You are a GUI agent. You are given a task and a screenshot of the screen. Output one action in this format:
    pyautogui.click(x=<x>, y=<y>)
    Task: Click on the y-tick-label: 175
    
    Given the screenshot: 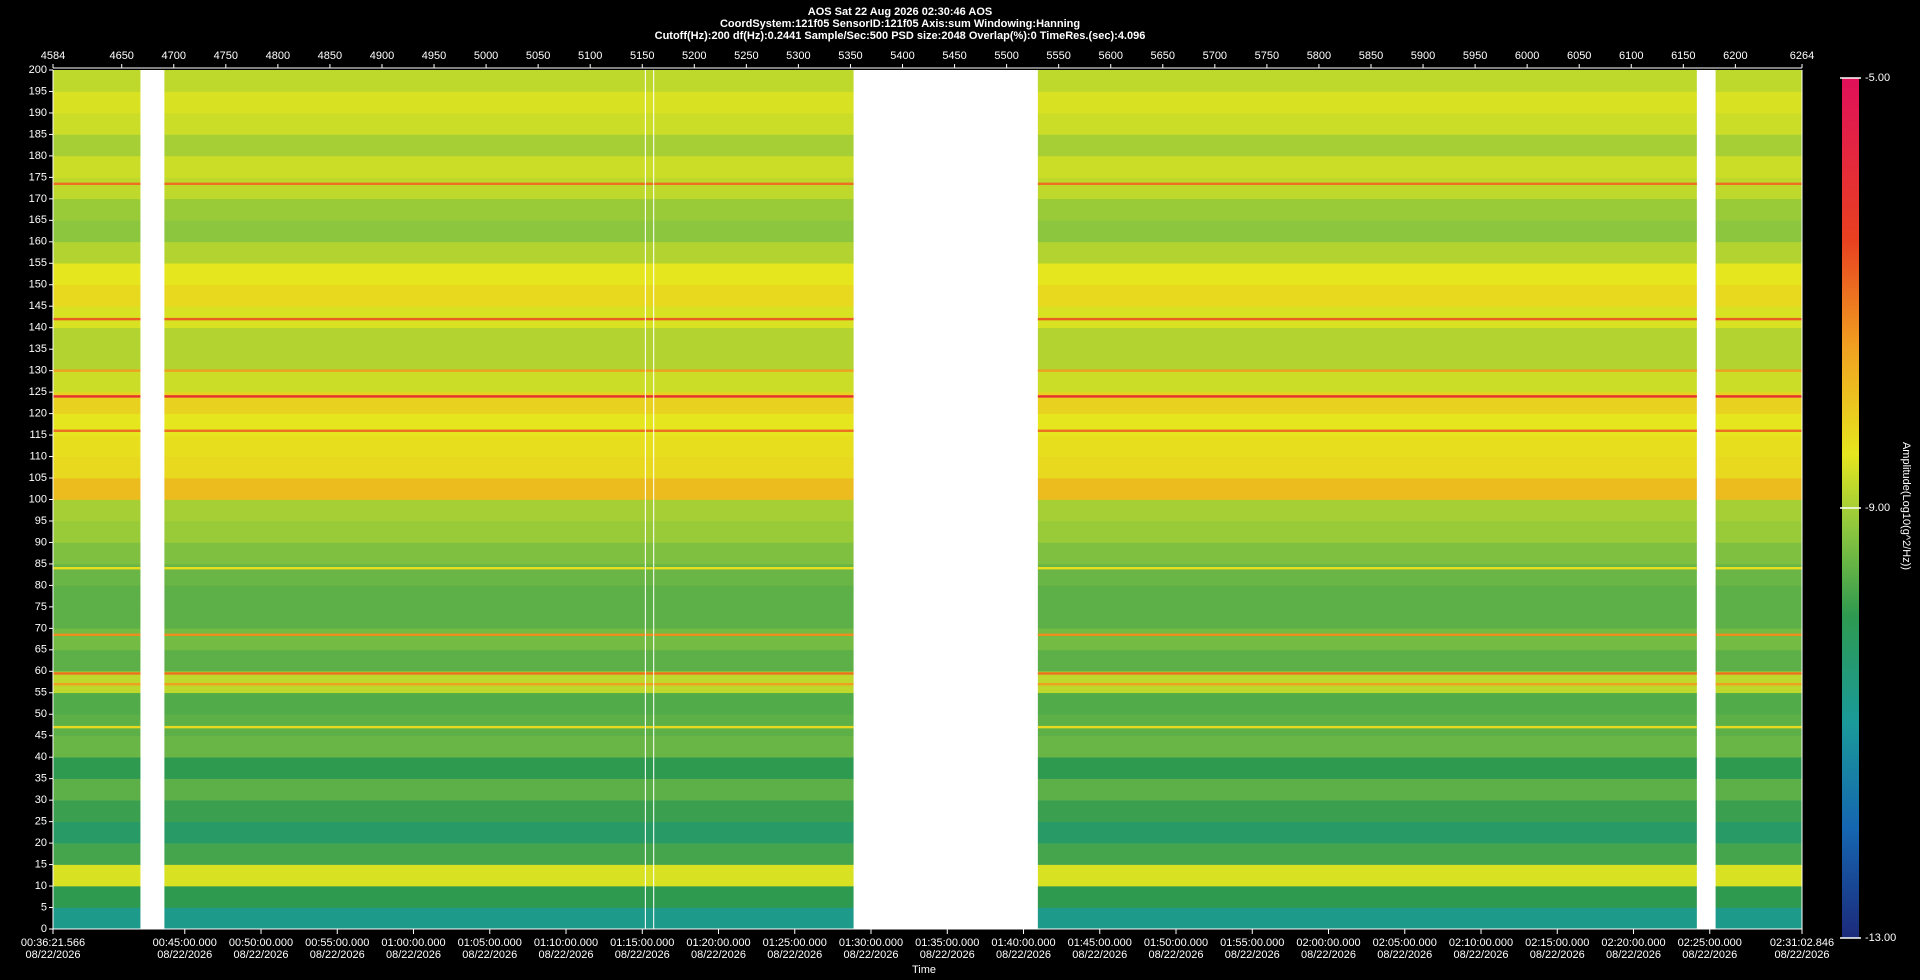 What is the action you would take?
    pyautogui.click(x=38, y=177)
    